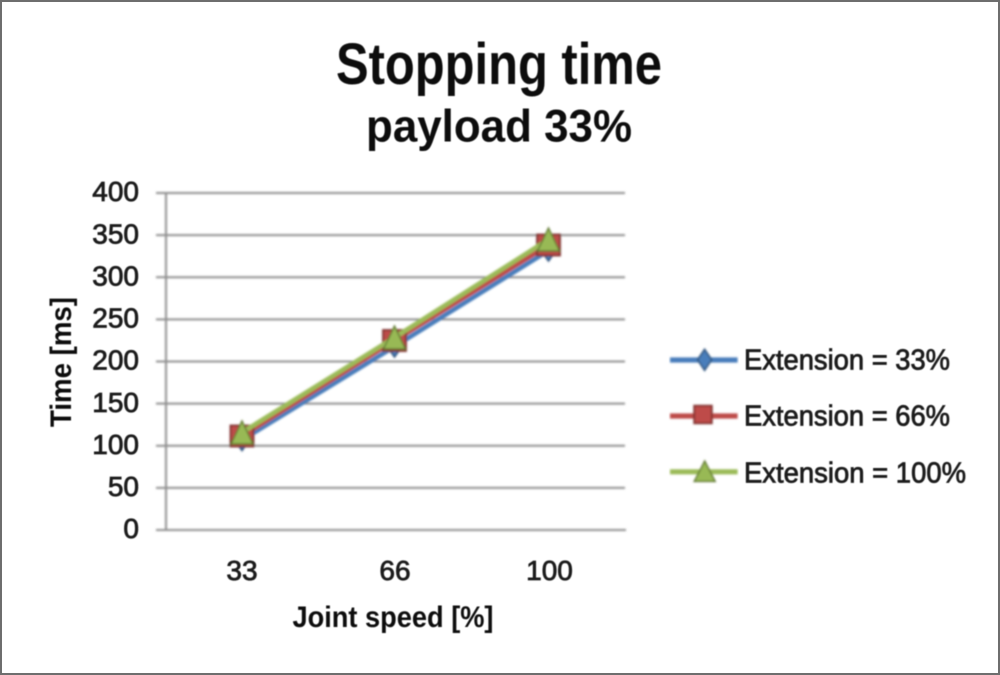 The width and height of the screenshot is (1000, 675). What do you see at coordinates (499, 64) in the screenshot?
I see `svg-text: Stopping time` at bounding box center [499, 64].